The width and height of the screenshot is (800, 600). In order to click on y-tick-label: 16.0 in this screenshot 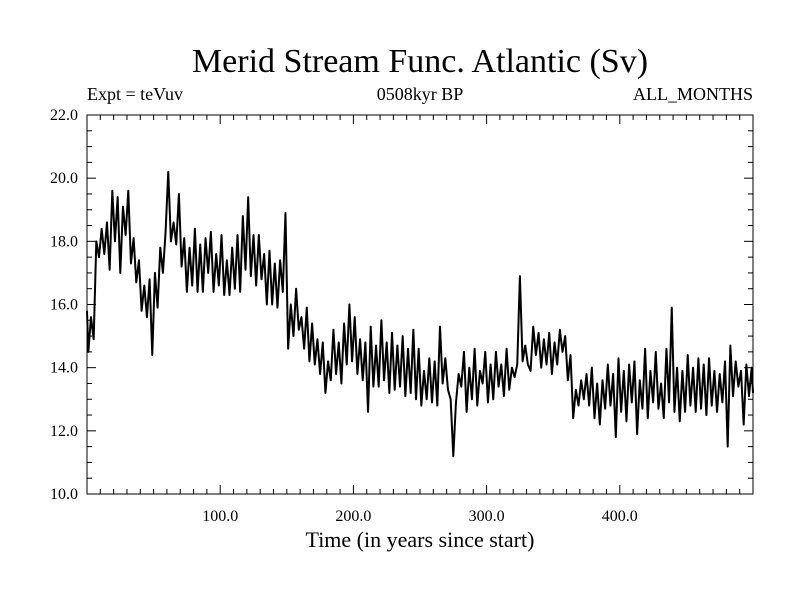, I will do `click(64, 305)`.